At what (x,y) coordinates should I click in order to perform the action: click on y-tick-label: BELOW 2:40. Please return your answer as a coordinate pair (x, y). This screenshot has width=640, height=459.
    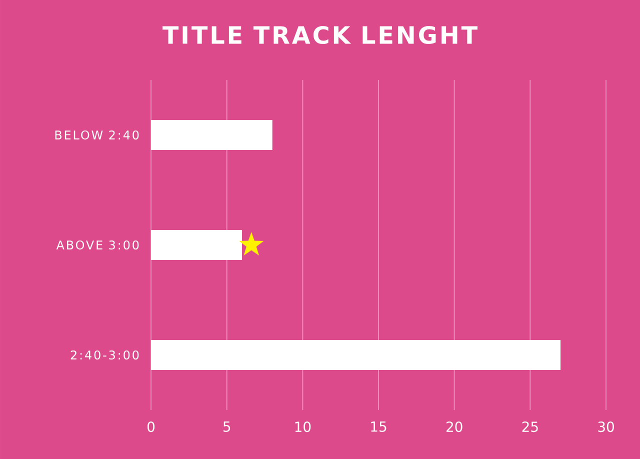
    Looking at the image, I should click on (97, 135).